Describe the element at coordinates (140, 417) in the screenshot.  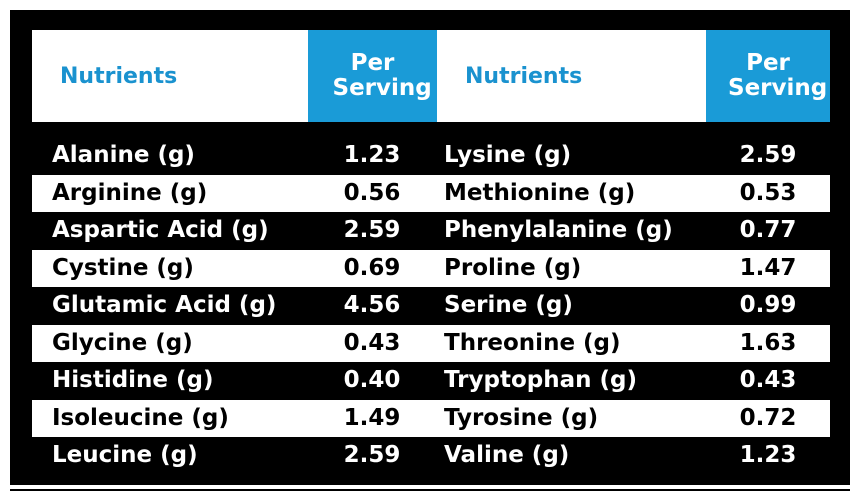
I see `nutrient-cell: Isoleucine (g)` at that location.